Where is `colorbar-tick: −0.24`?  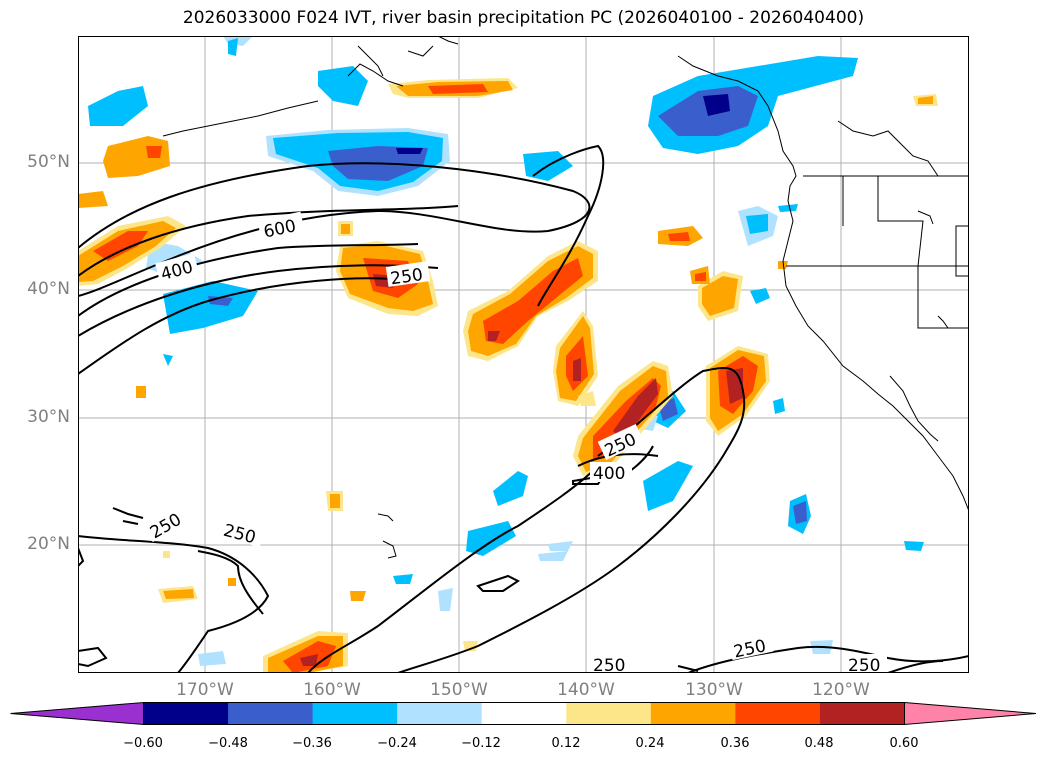 colorbar-tick: −0.24 is located at coordinates (397, 743).